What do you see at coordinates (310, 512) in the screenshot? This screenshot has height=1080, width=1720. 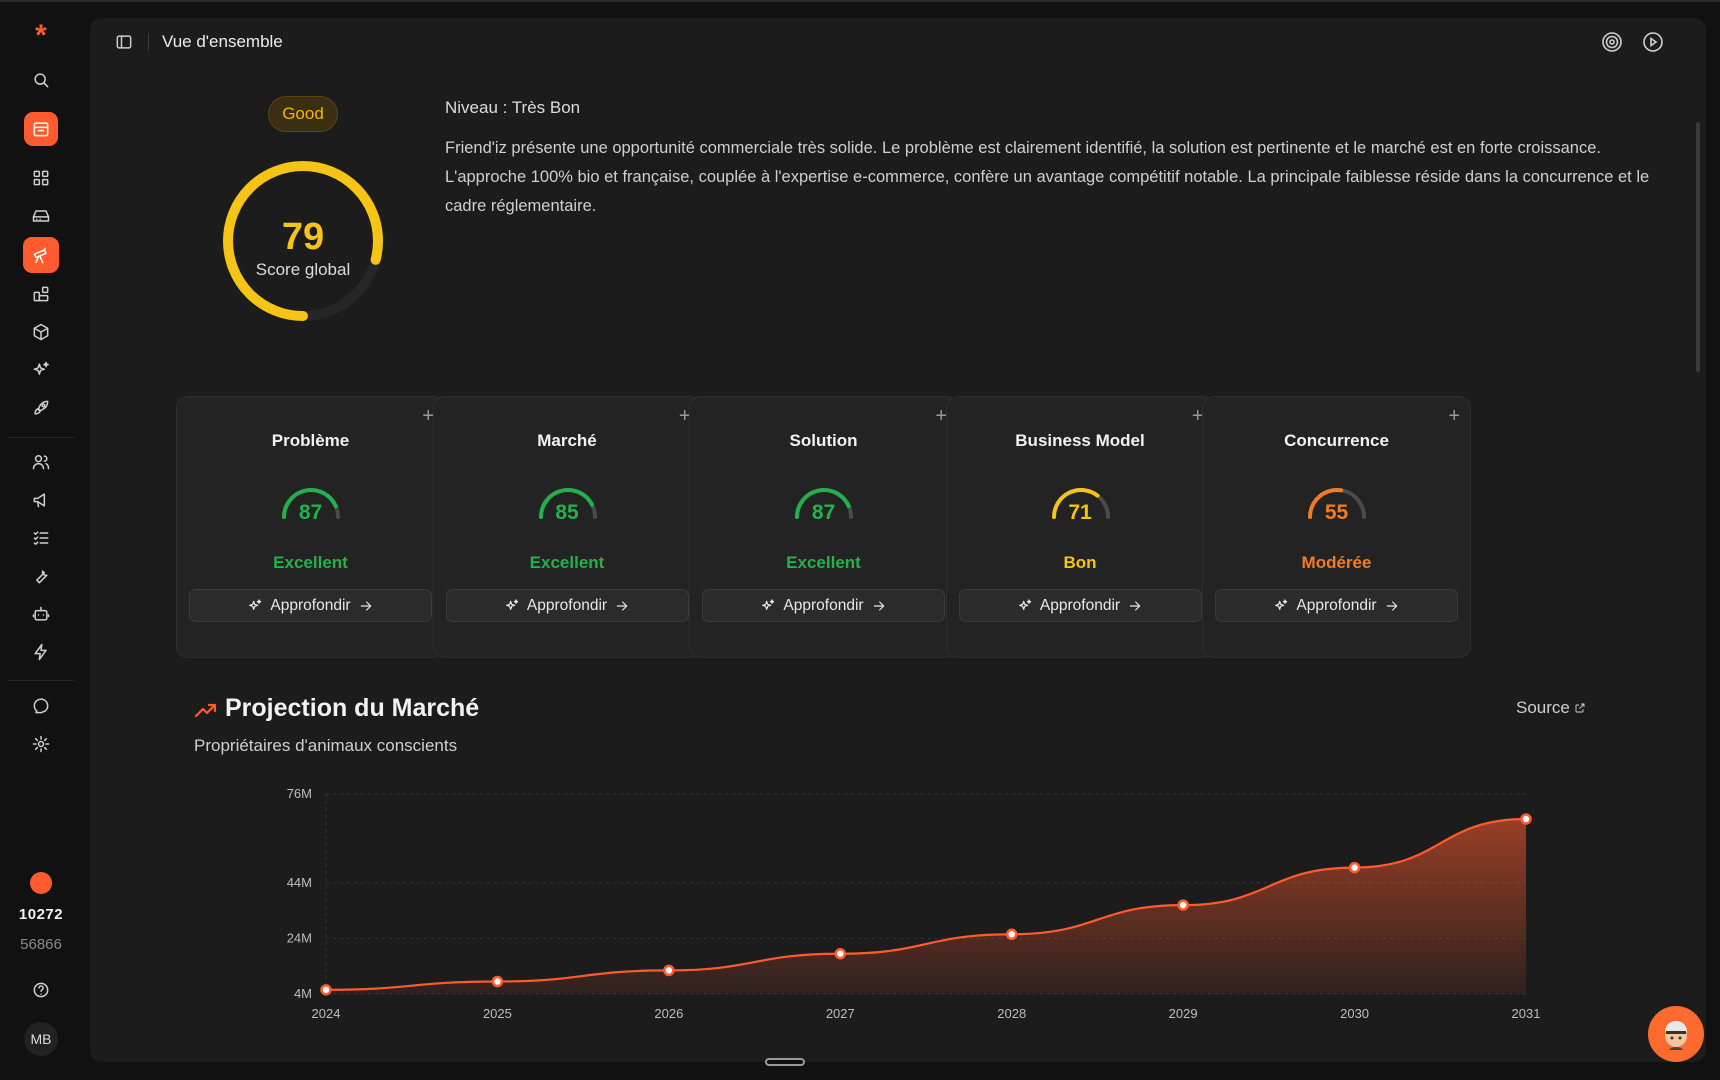 I see `card-score: 87` at bounding box center [310, 512].